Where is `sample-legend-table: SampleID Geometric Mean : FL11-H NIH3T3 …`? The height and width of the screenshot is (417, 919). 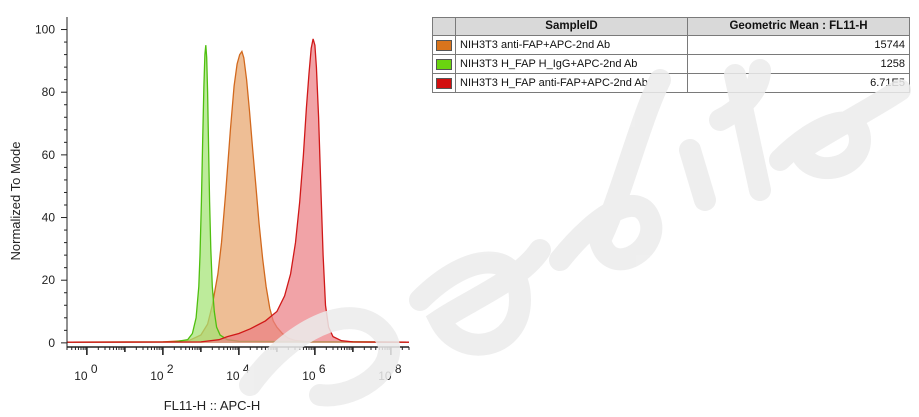
sample-legend-table: SampleID Geometric Mean : FL11-H NIH3T3 … is located at coordinates (671, 55).